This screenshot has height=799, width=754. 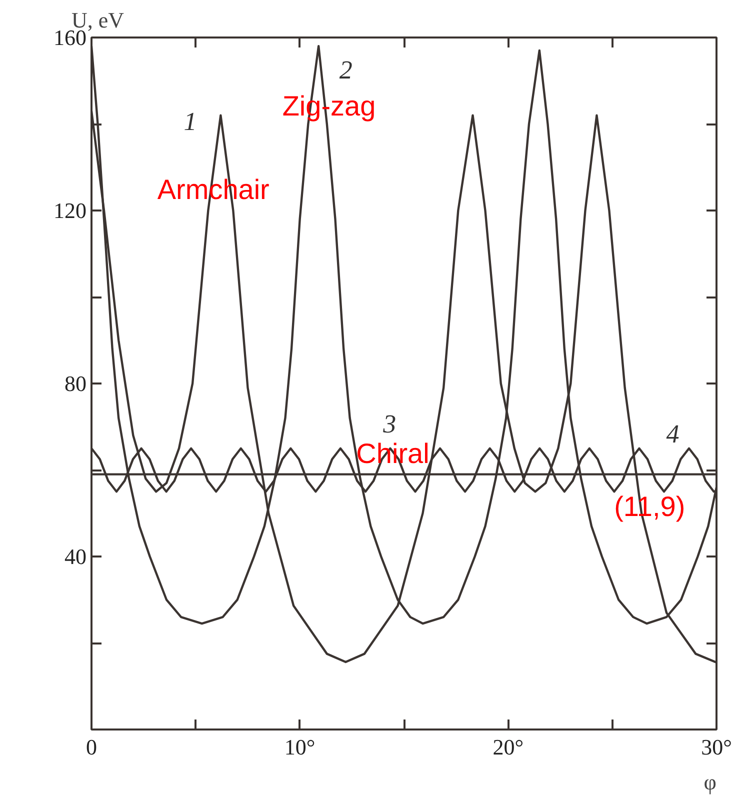 I want to click on annotation: 2, so click(x=345, y=69).